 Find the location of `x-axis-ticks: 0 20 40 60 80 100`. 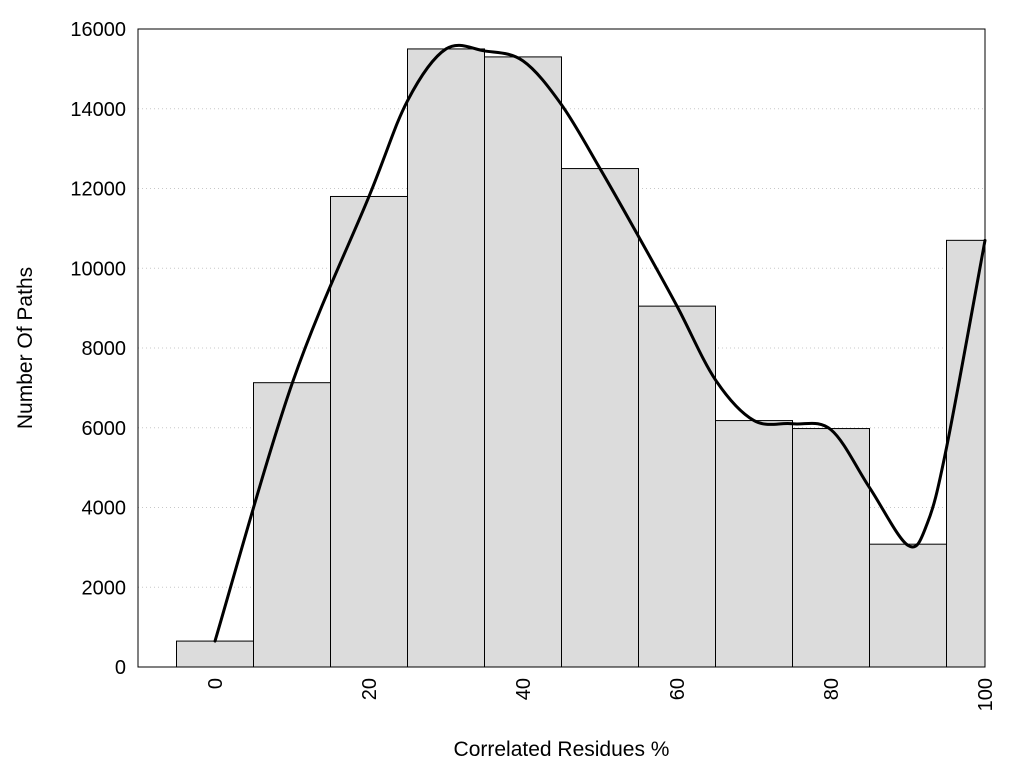

x-axis-ticks: 0 20 40 60 80 100 is located at coordinates (601, 694).